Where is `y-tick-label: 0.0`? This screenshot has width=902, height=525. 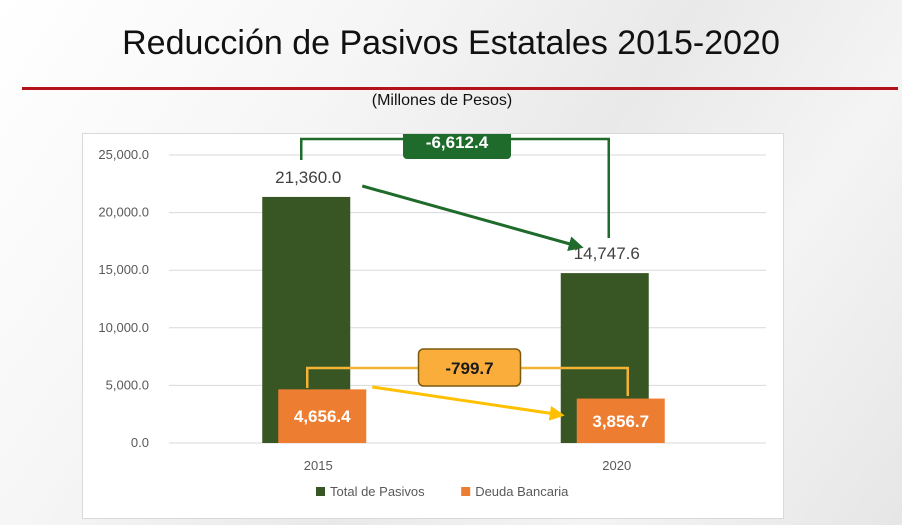 y-tick-label: 0.0 is located at coordinates (140, 442).